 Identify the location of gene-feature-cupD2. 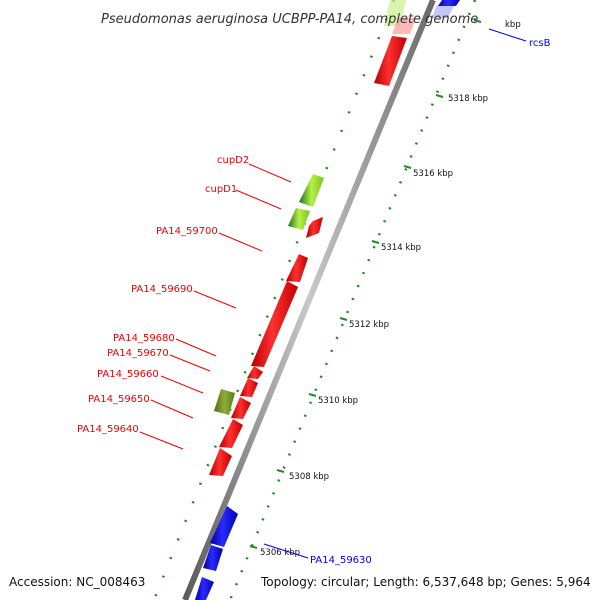
(311, 190).